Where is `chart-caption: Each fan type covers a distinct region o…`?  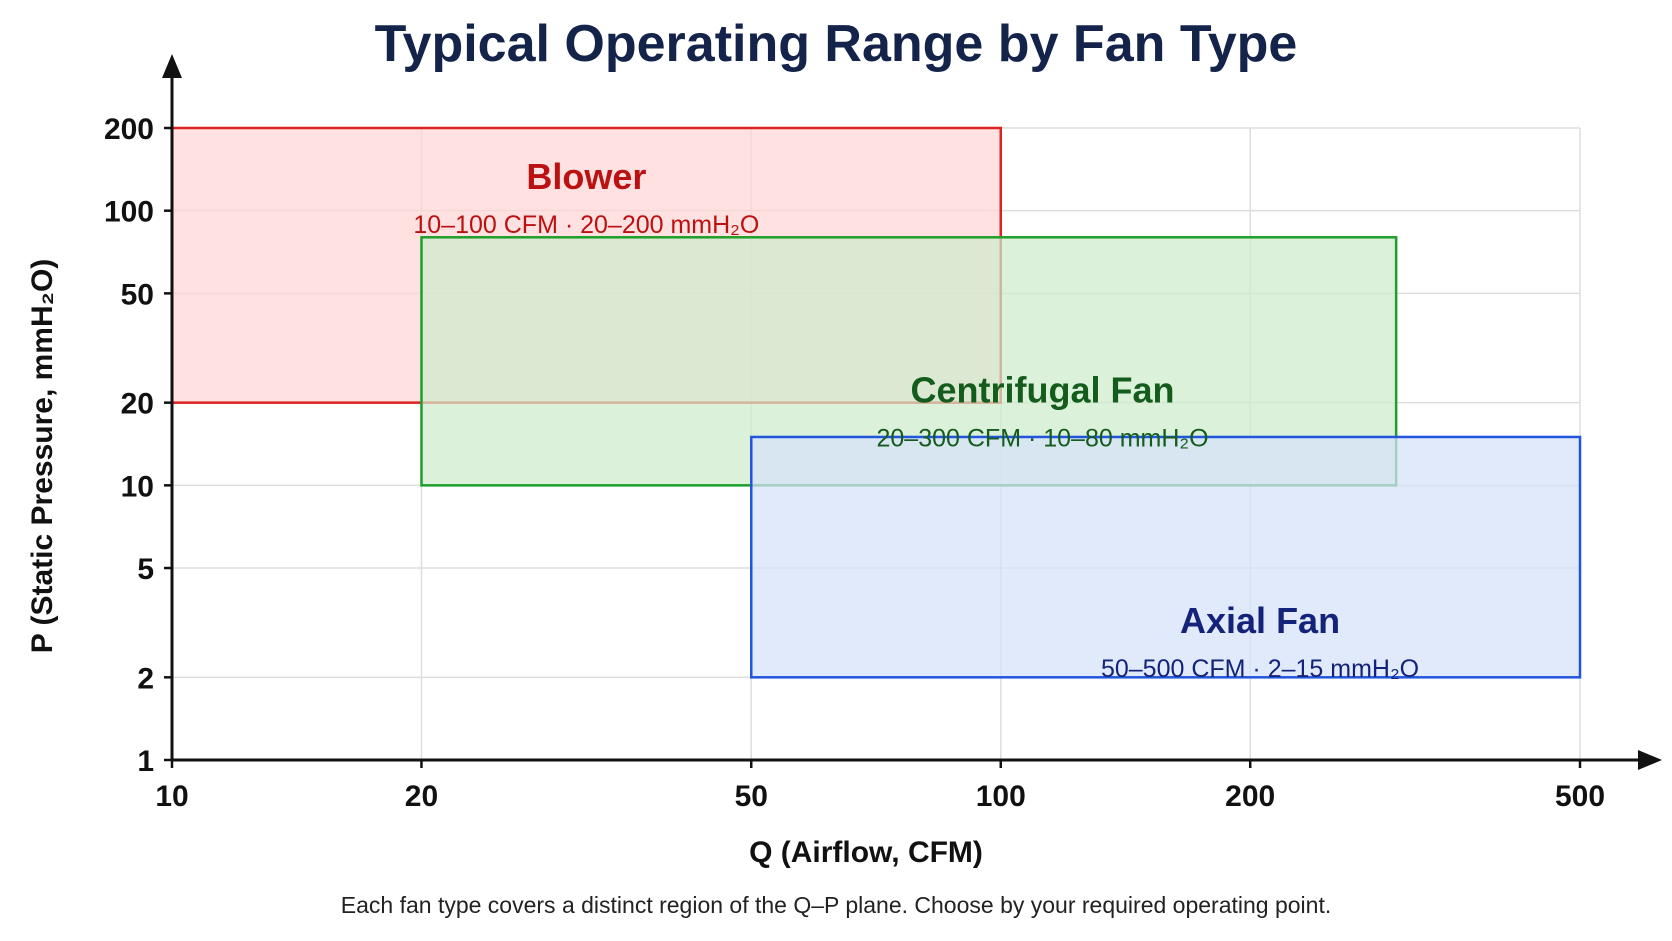
chart-caption: Each fan type covers a distinct region o… is located at coordinates (836, 905).